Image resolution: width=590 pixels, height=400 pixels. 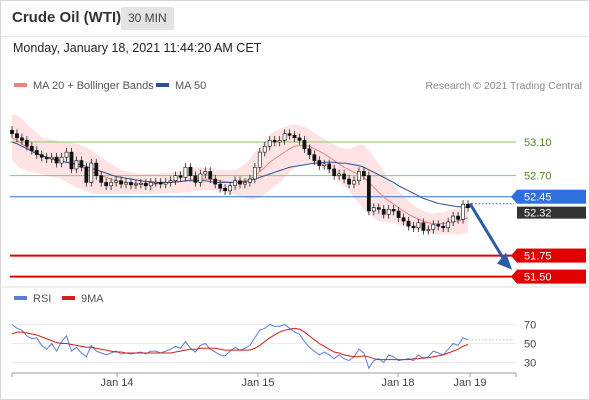 What do you see at coordinates (503, 86) in the screenshot?
I see `copyright-label: Research © 2021 Trading Central` at bounding box center [503, 86].